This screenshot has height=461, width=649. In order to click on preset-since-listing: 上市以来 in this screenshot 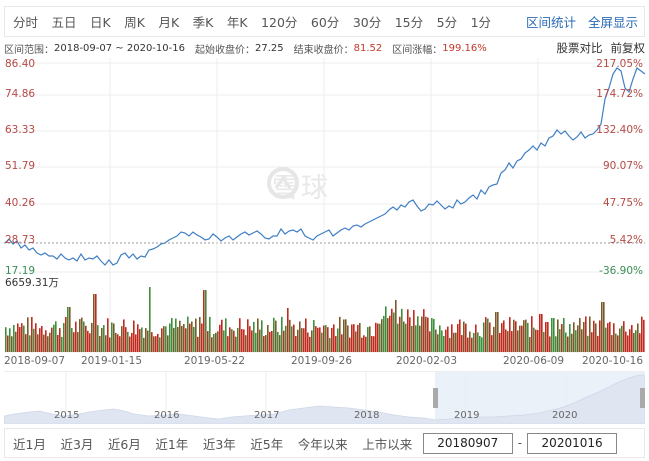, I will do `click(387, 444)`.